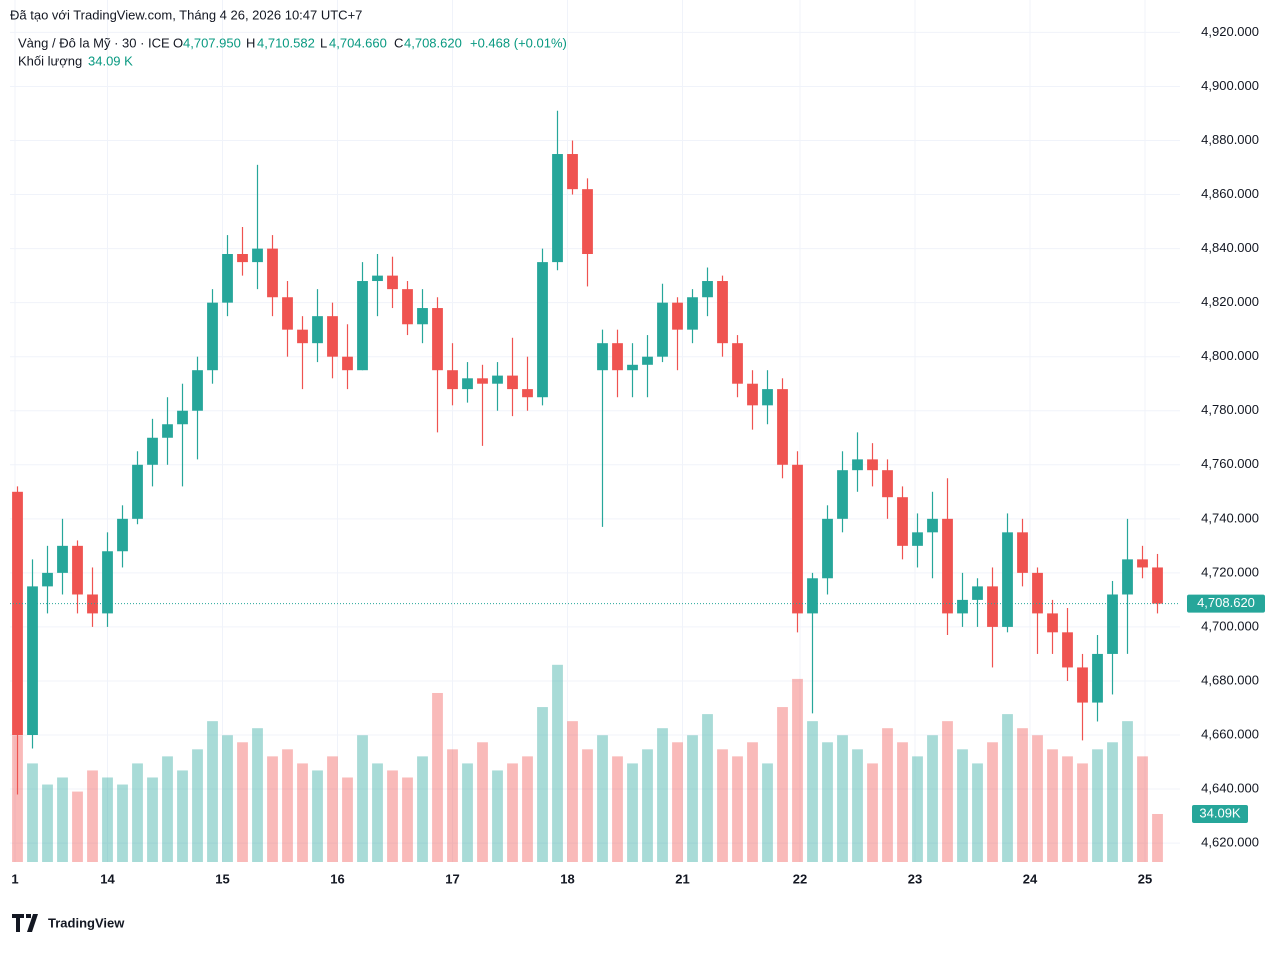 The height and width of the screenshot is (955, 1280). Describe the element at coordinates (107, 878) in the screenshot. I see `x-tick-label: 14` at that location.